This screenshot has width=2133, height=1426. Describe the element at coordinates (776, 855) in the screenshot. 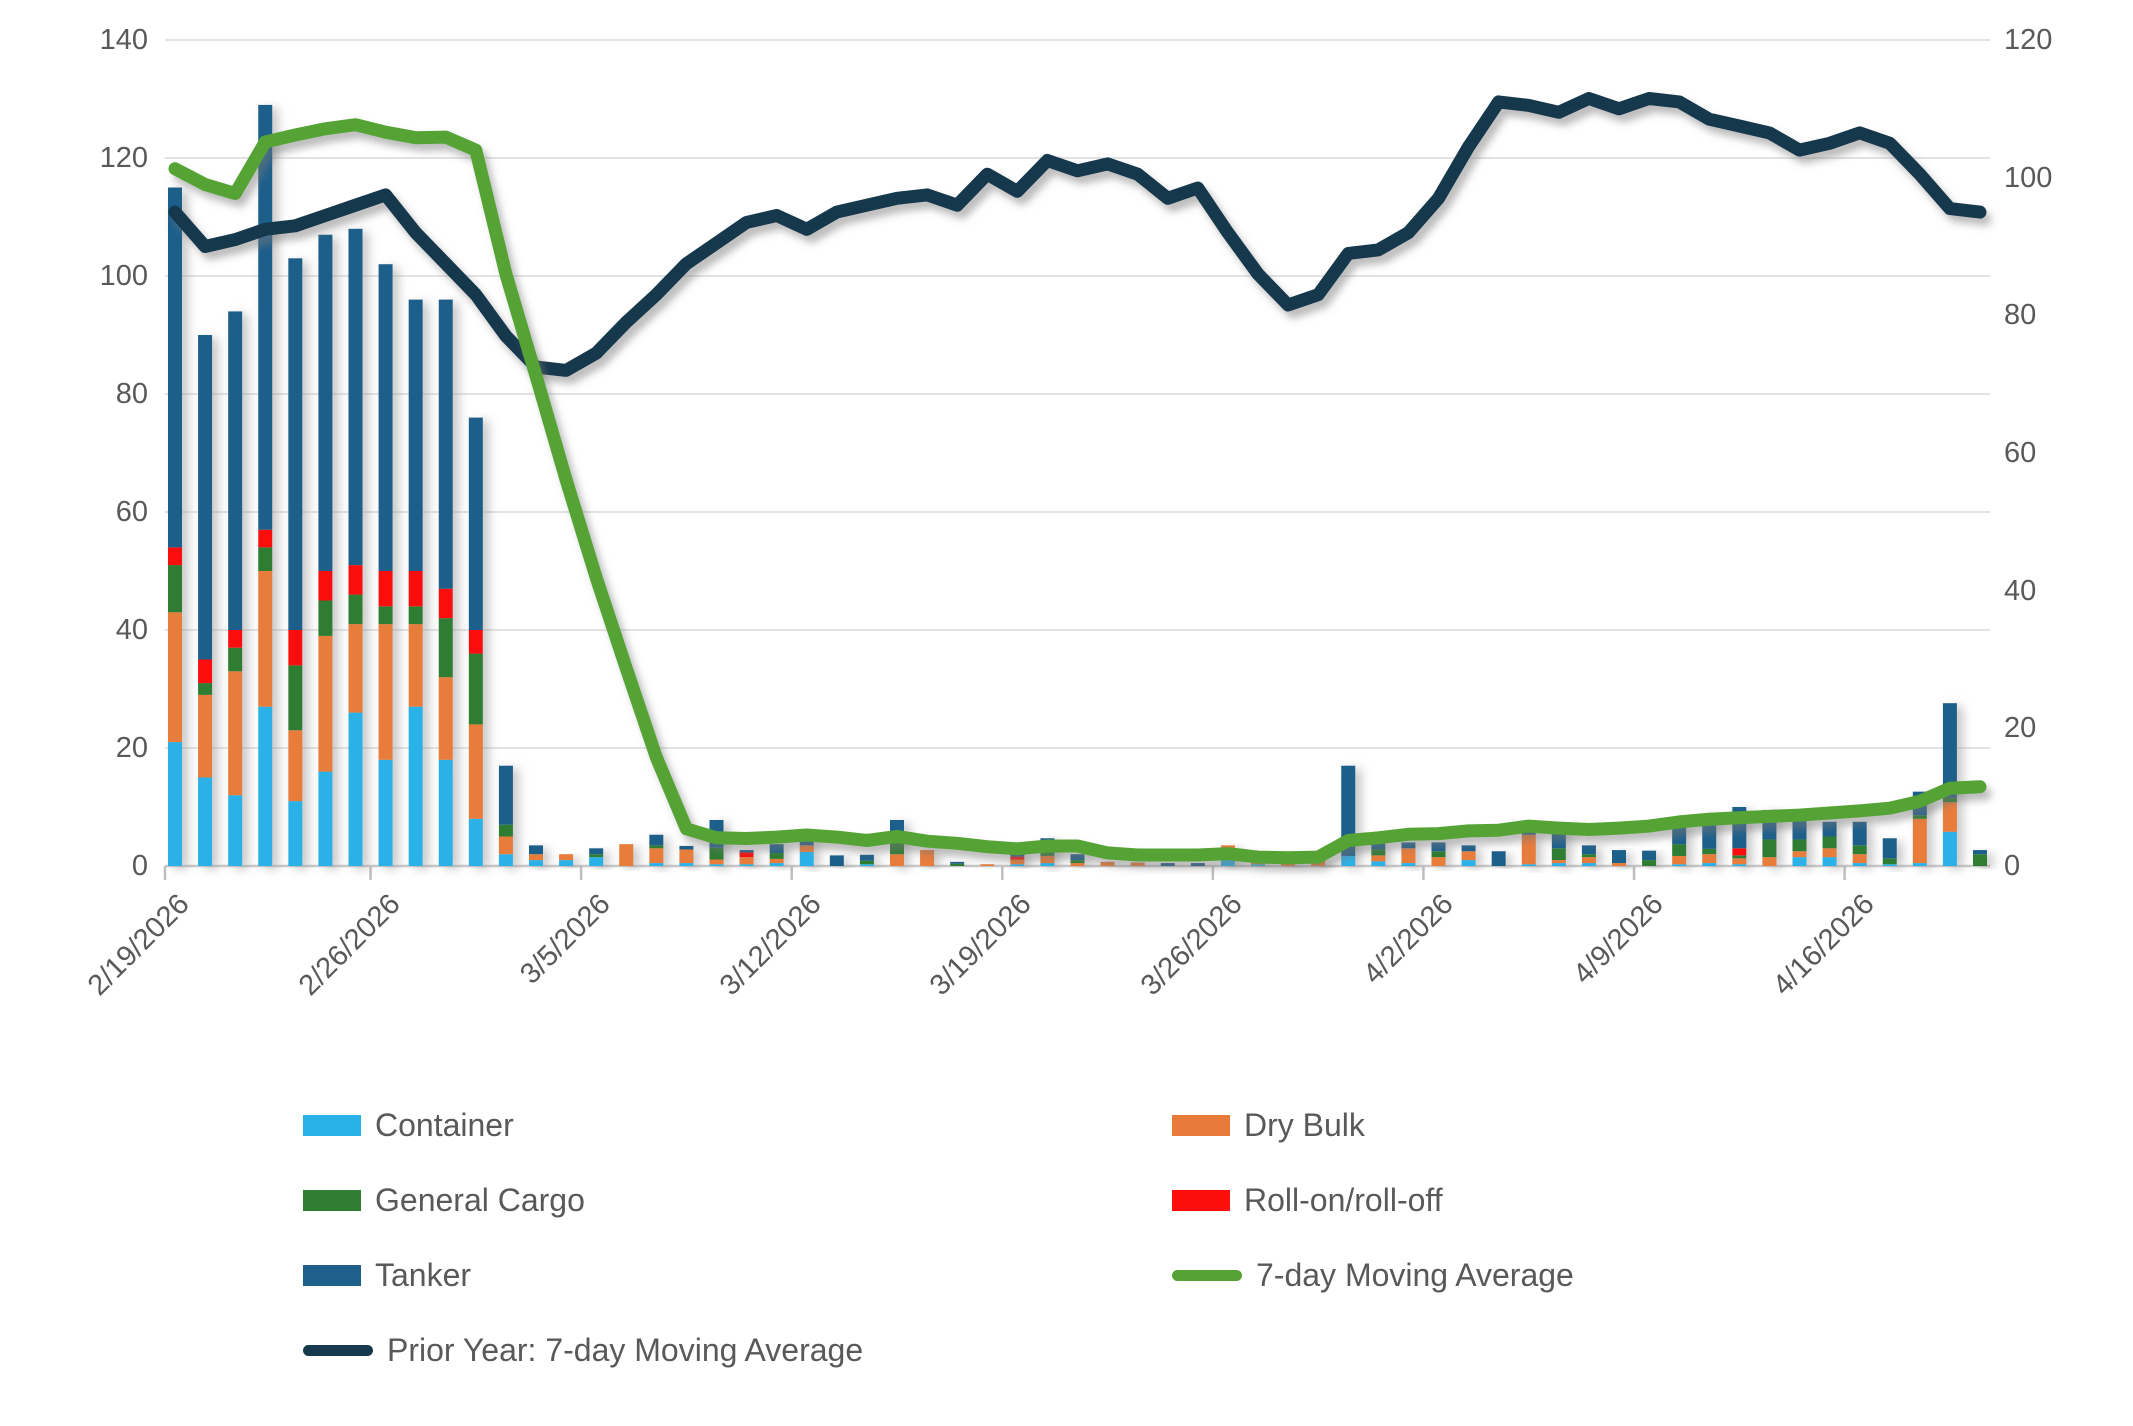

I see `bar-3/11/2026` at that location.